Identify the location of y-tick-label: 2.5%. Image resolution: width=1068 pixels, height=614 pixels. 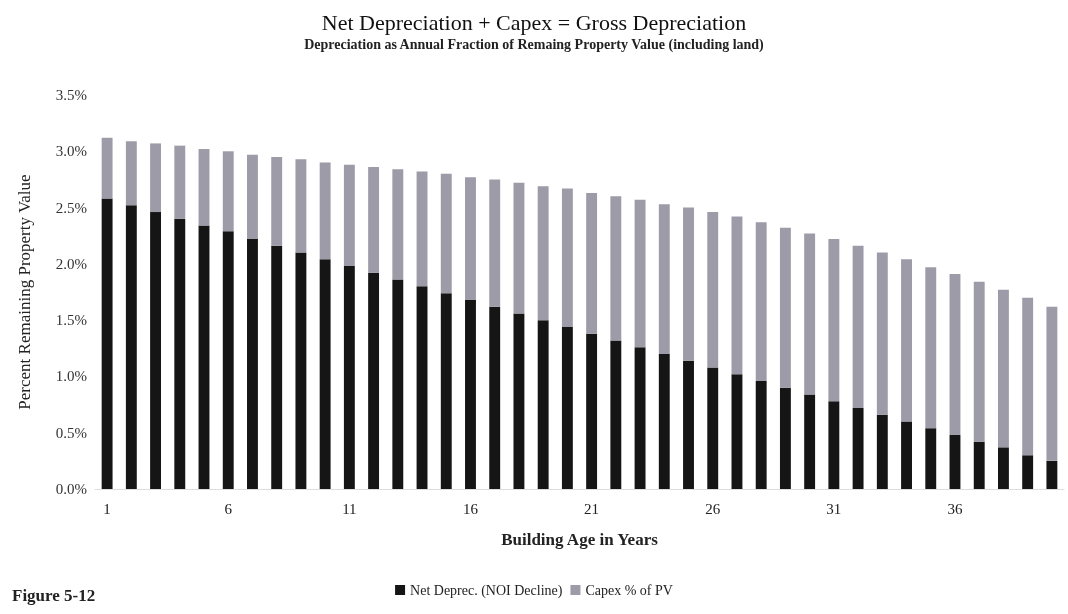
(71, 207).